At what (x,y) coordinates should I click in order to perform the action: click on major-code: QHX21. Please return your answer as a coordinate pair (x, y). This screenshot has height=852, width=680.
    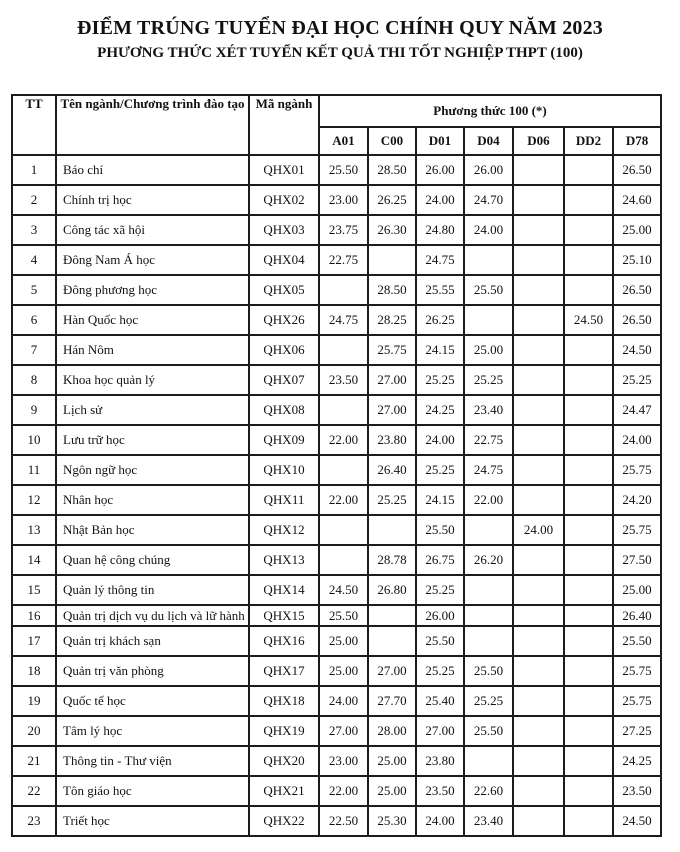
    Looking at the image, I should click on (284, 791).